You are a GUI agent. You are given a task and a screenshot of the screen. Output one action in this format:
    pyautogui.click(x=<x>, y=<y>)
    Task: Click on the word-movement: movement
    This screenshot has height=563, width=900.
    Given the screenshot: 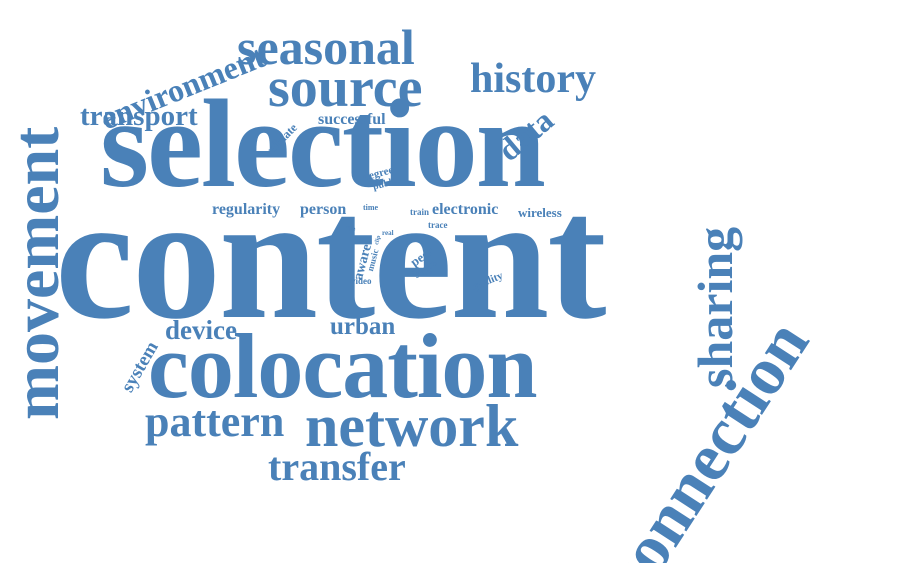 What is the action you would take?
    pyautogui.click(x=36, y=273)
    